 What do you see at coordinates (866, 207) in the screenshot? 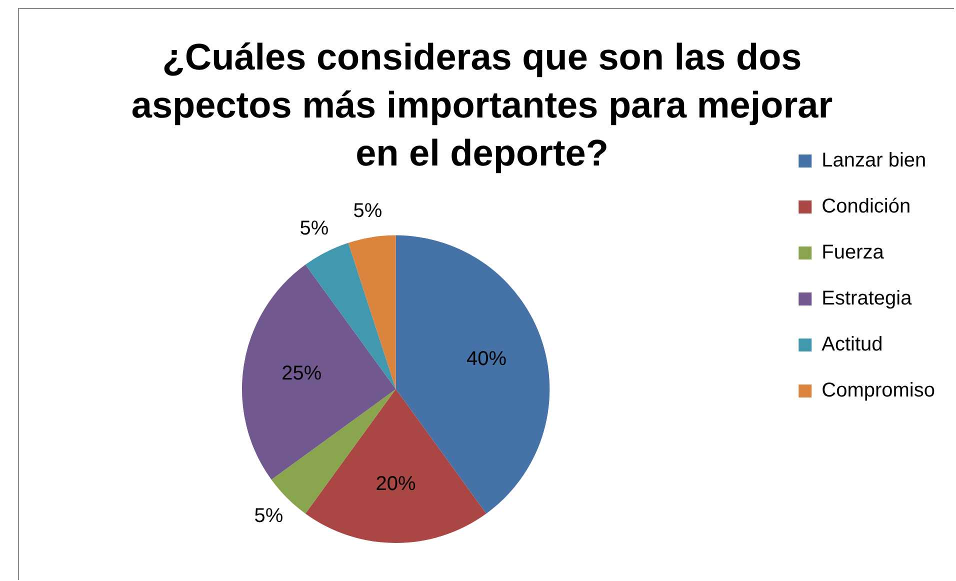
I see `legend-label: Condición` at bounding box center [866, 207].